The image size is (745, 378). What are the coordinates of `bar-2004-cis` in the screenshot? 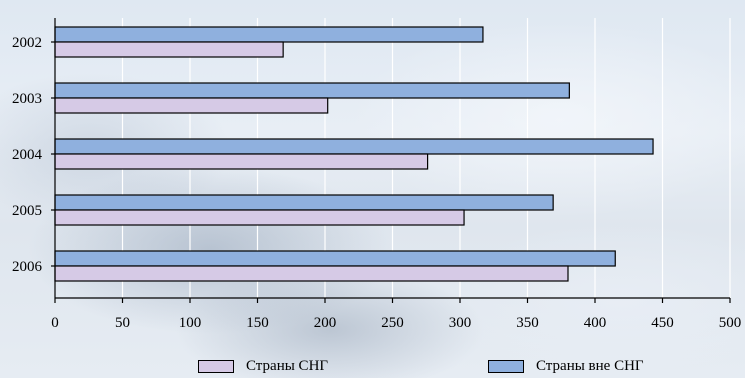 It's located at (241, 161).